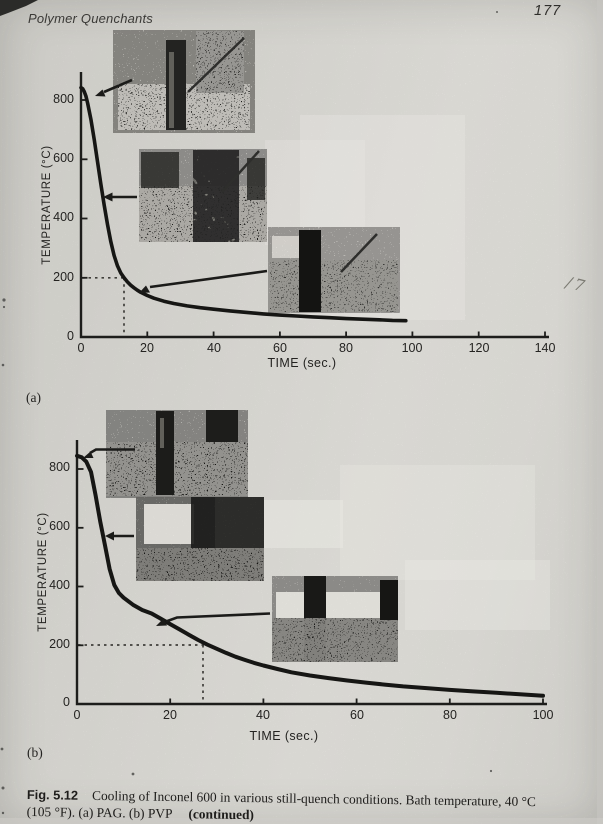 The image size is (603, 824). I want to click on stage-arrows-a, so click(181, 185).